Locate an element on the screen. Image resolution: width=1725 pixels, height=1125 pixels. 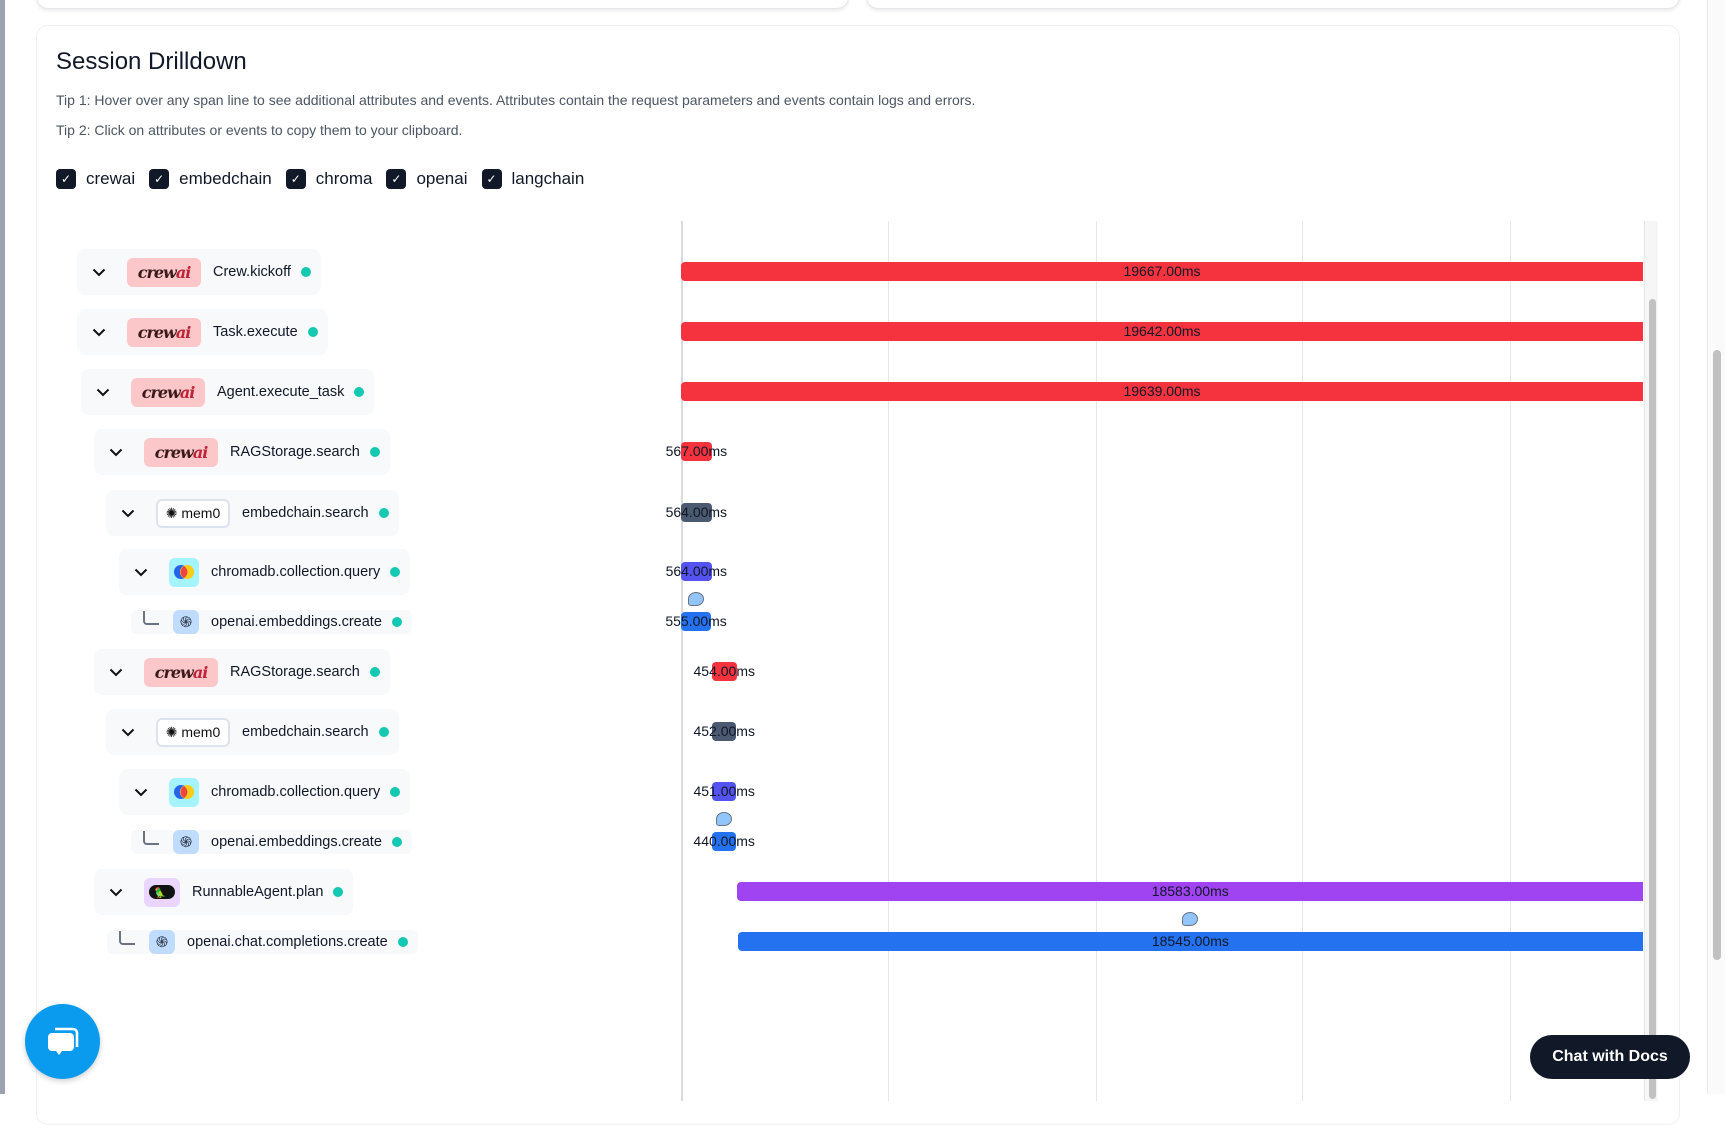
filter-label: embedchain is located at coordinates (225, 178).